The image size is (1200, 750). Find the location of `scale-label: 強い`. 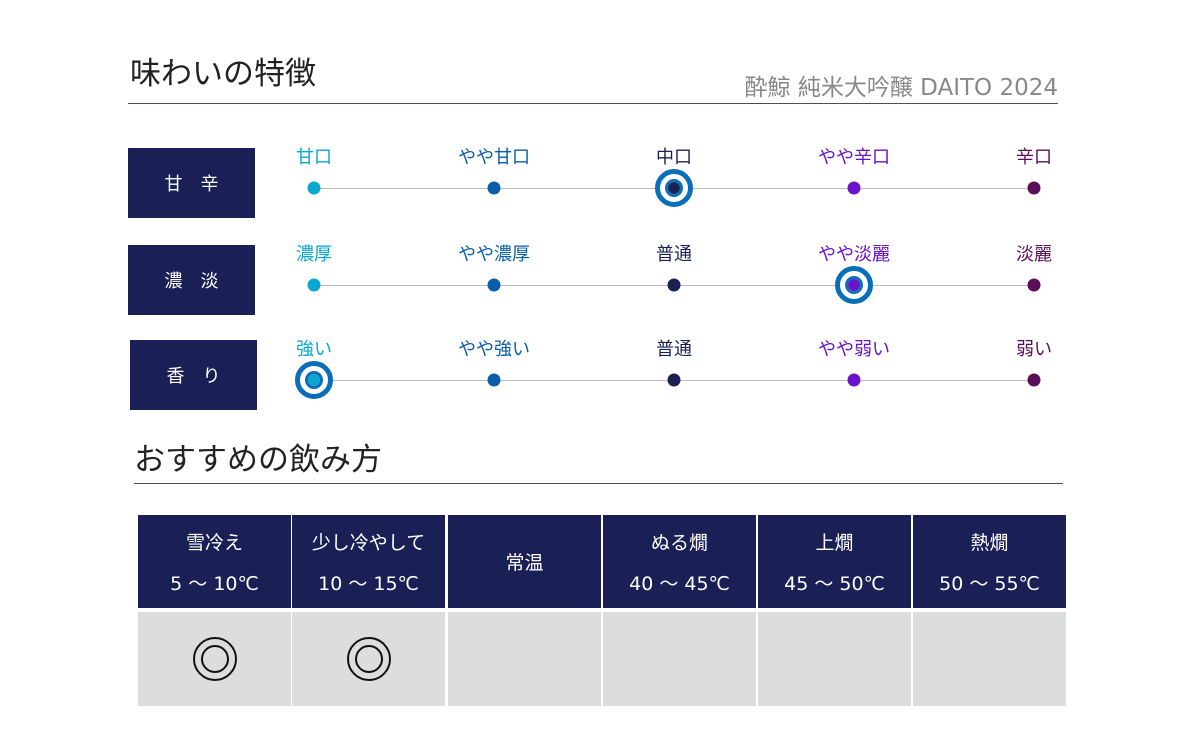

scale-label: 強い is located at coordinates (314, 349).